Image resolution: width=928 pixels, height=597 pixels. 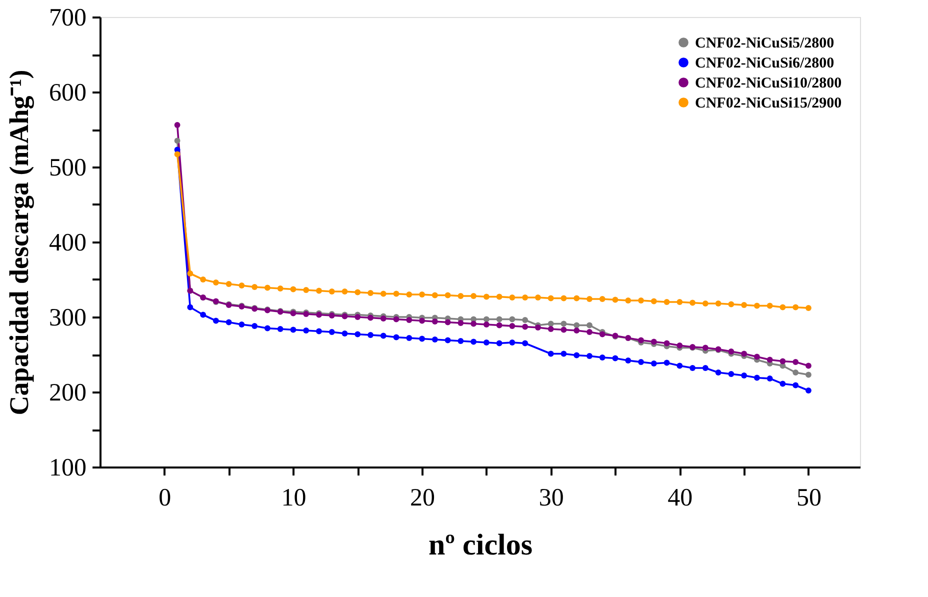 What do you see at coordinates (165, 498) in the screenshot?
I see `x-tick-label: 0` at bounding box center [165, 498].